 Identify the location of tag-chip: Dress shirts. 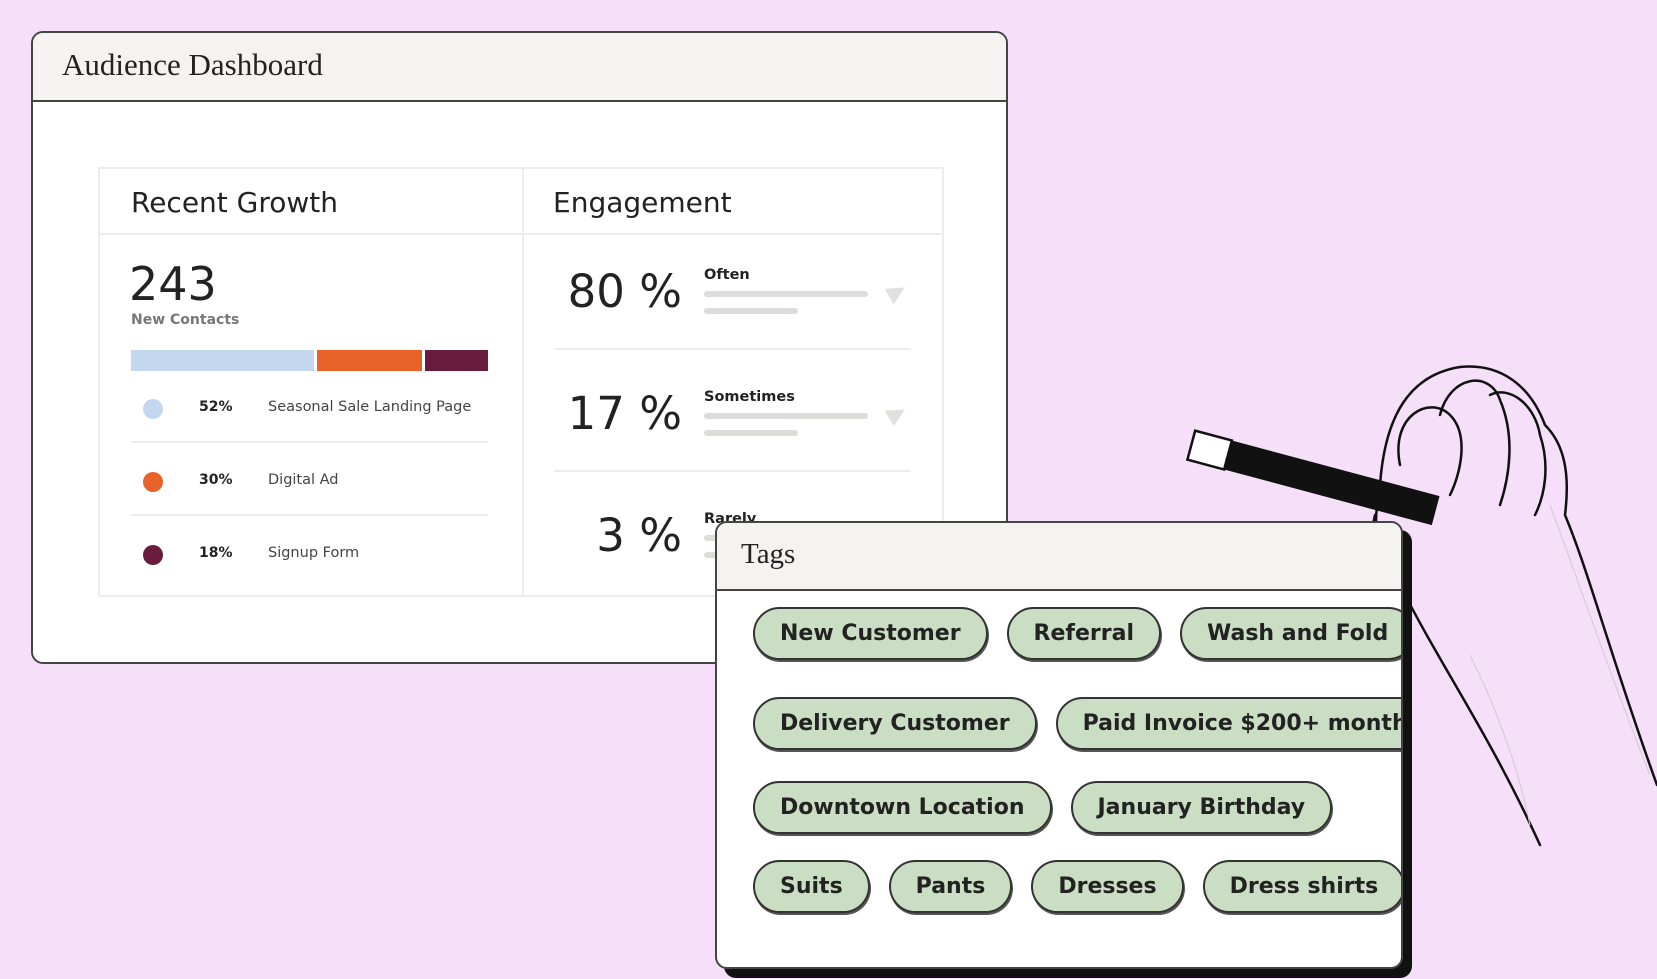
(1301, 886).